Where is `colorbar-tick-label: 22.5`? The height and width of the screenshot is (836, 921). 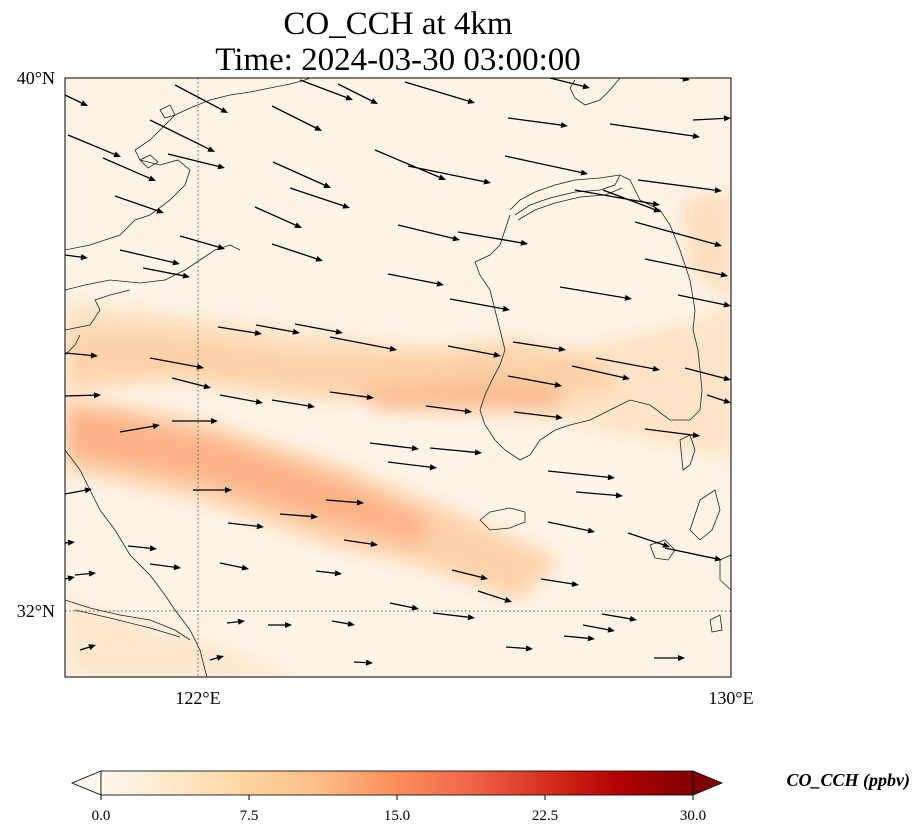 colorbar-tick-label: 22.5 is located at coordinates (545, 816).